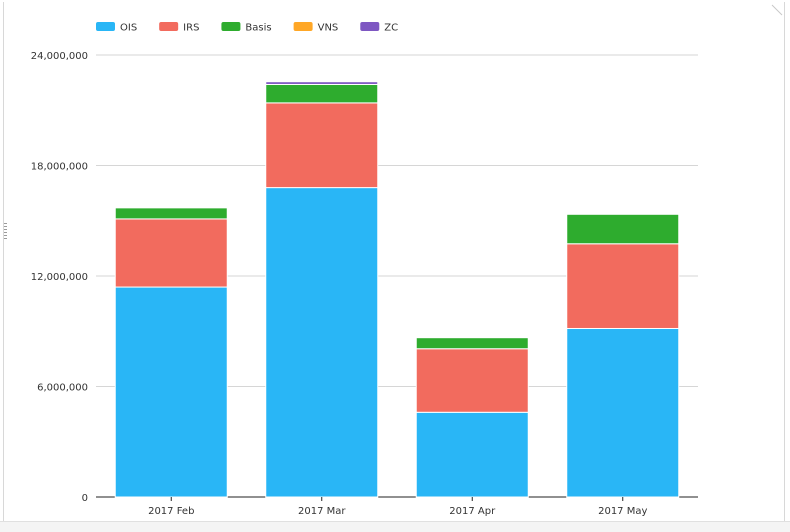 The width and height of the screenshot is (790, 532). What do you see at coordinates (777, 9) in the screenshot?
I see `window-corner` at bounding box center [777, 9].